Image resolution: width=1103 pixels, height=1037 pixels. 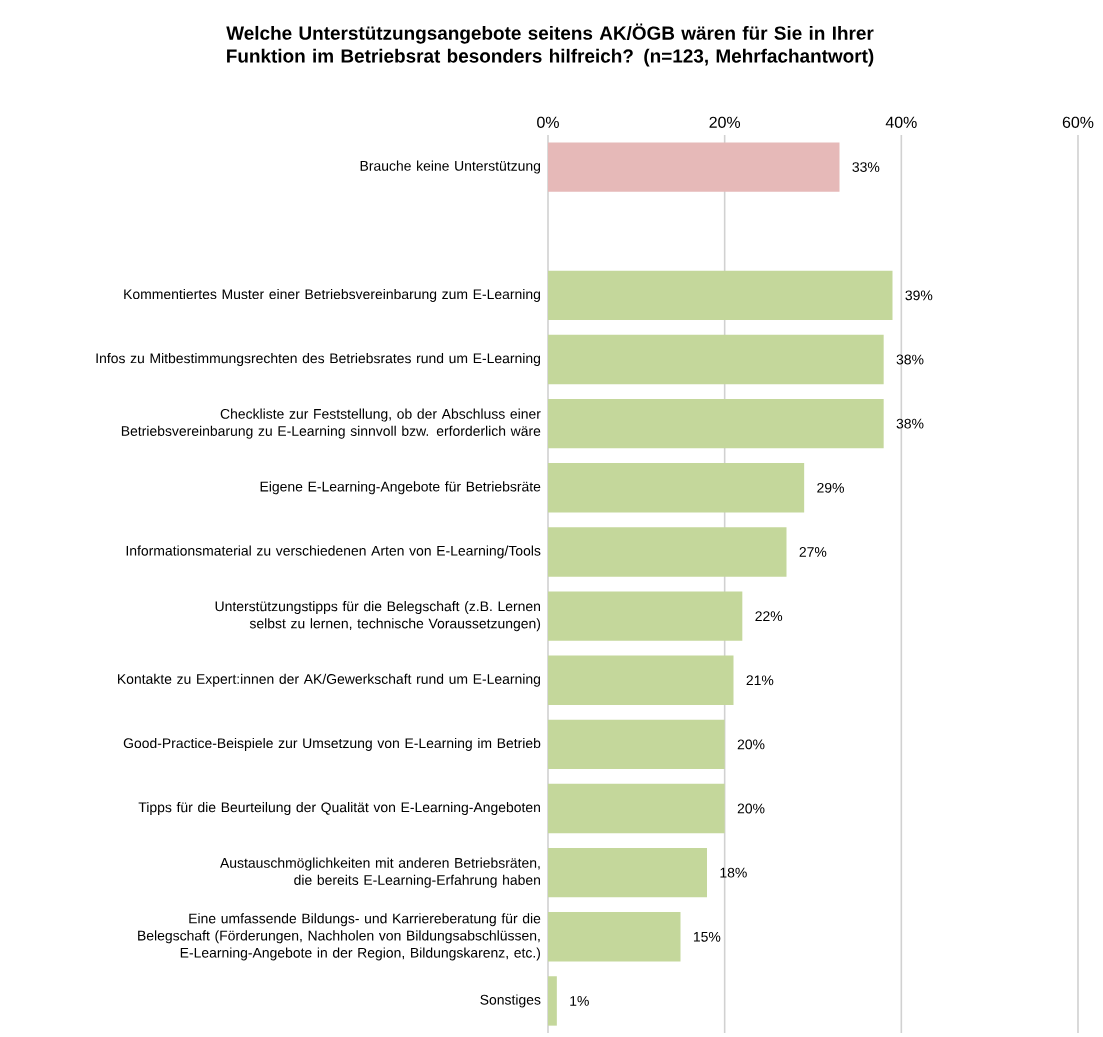 I want to click on y-tick-label: Eine umfassende Bildungs- und Karriereberatung für die Belegschaft (Förderungen, Nachholen von Bildungsabschlüssen, E-Learning-Angebote in der Region, Bildungskarenz, etc.), so click(x=339, y=937).